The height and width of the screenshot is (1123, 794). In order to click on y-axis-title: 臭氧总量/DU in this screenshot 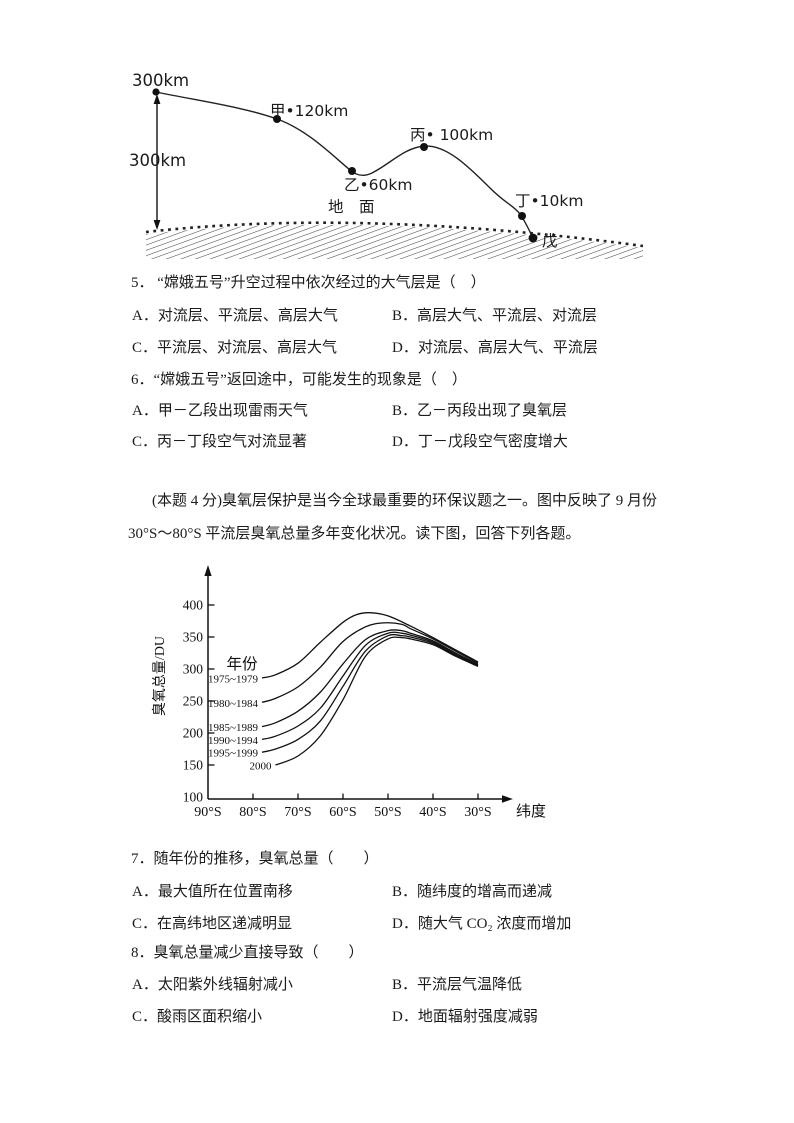, I will do `click(160, 676)`.